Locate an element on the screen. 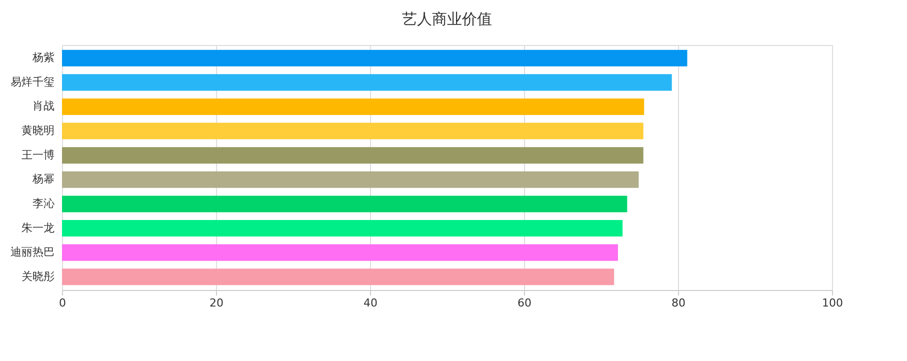  y-tick-label: 李沁 is located at coordinates (43, 203).